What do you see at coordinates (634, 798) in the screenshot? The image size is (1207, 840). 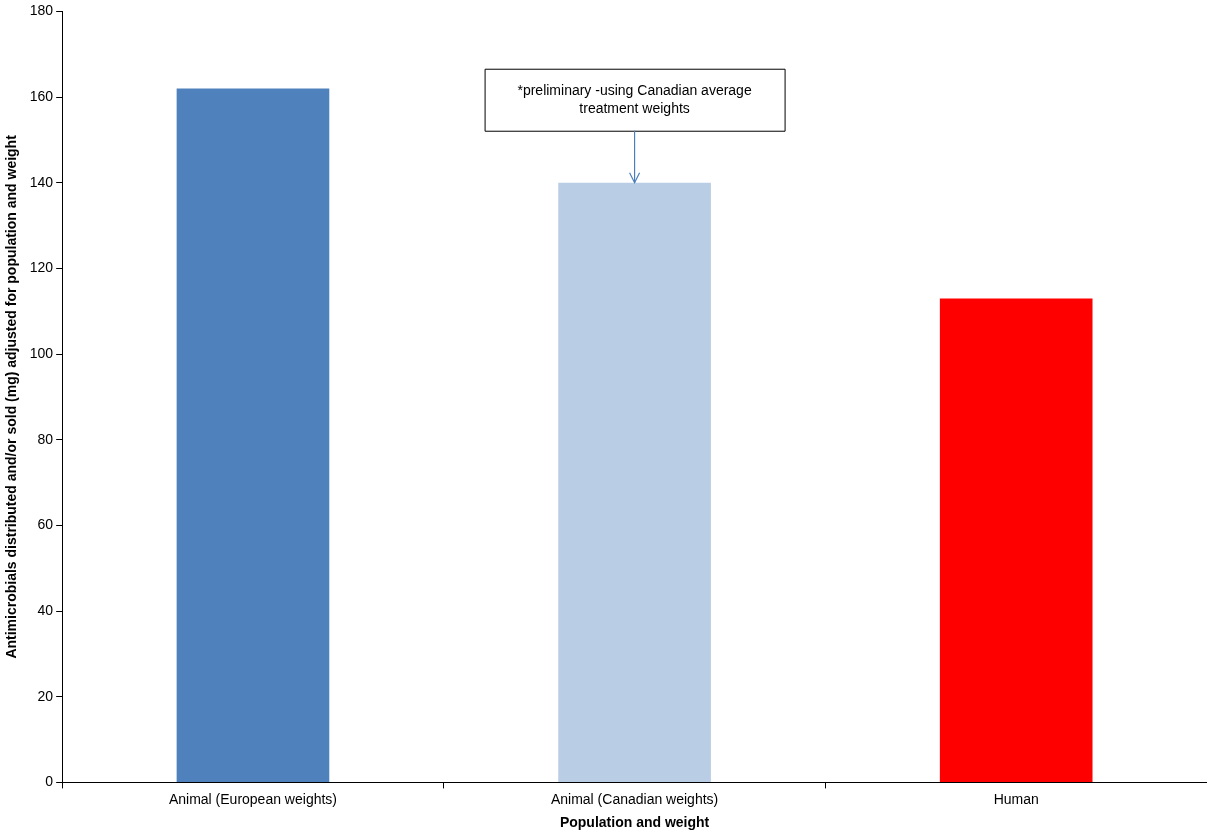 I see `x-tick-label: Animal (Canadian weights)` at bounding box center [634, 798].